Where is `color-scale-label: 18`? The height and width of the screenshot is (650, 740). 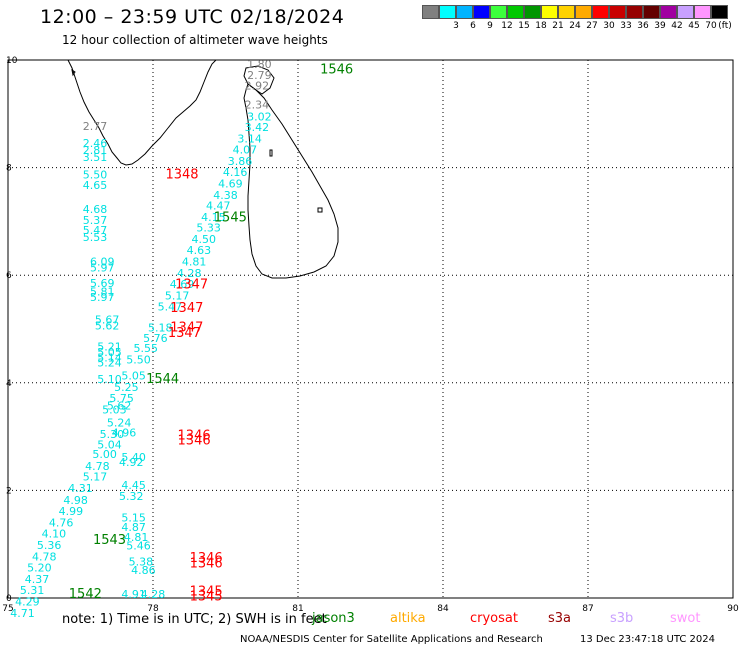
color-scale-label: 18 is located at coordinates (541, 26).